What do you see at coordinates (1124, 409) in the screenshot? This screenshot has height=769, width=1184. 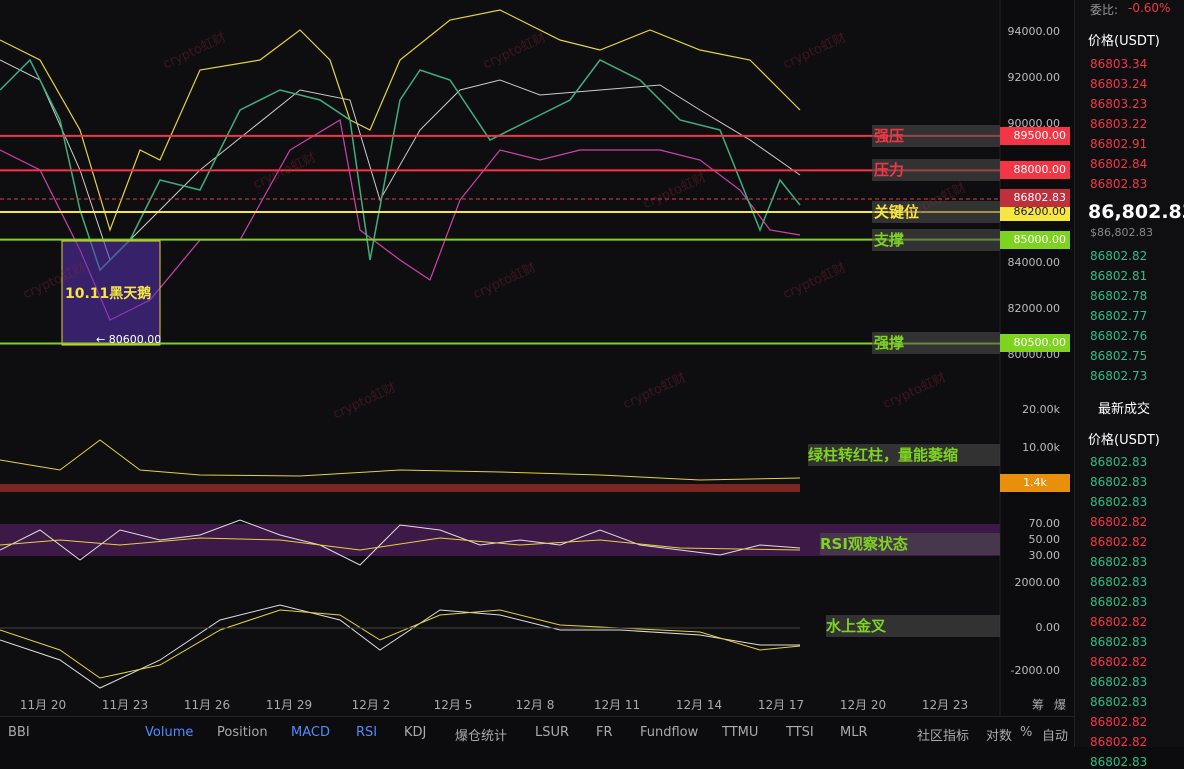 I see `trades-title: 最新成交` at bounding box center [1124, 409].